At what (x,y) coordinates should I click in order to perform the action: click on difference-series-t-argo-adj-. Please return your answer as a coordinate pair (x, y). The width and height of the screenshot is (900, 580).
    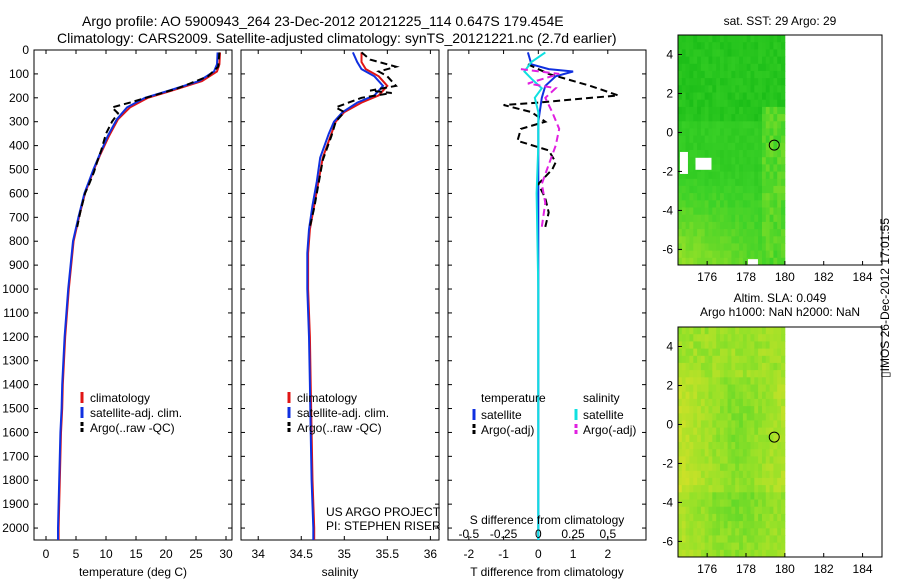
    Looking at the image, I should click on (561, 145).